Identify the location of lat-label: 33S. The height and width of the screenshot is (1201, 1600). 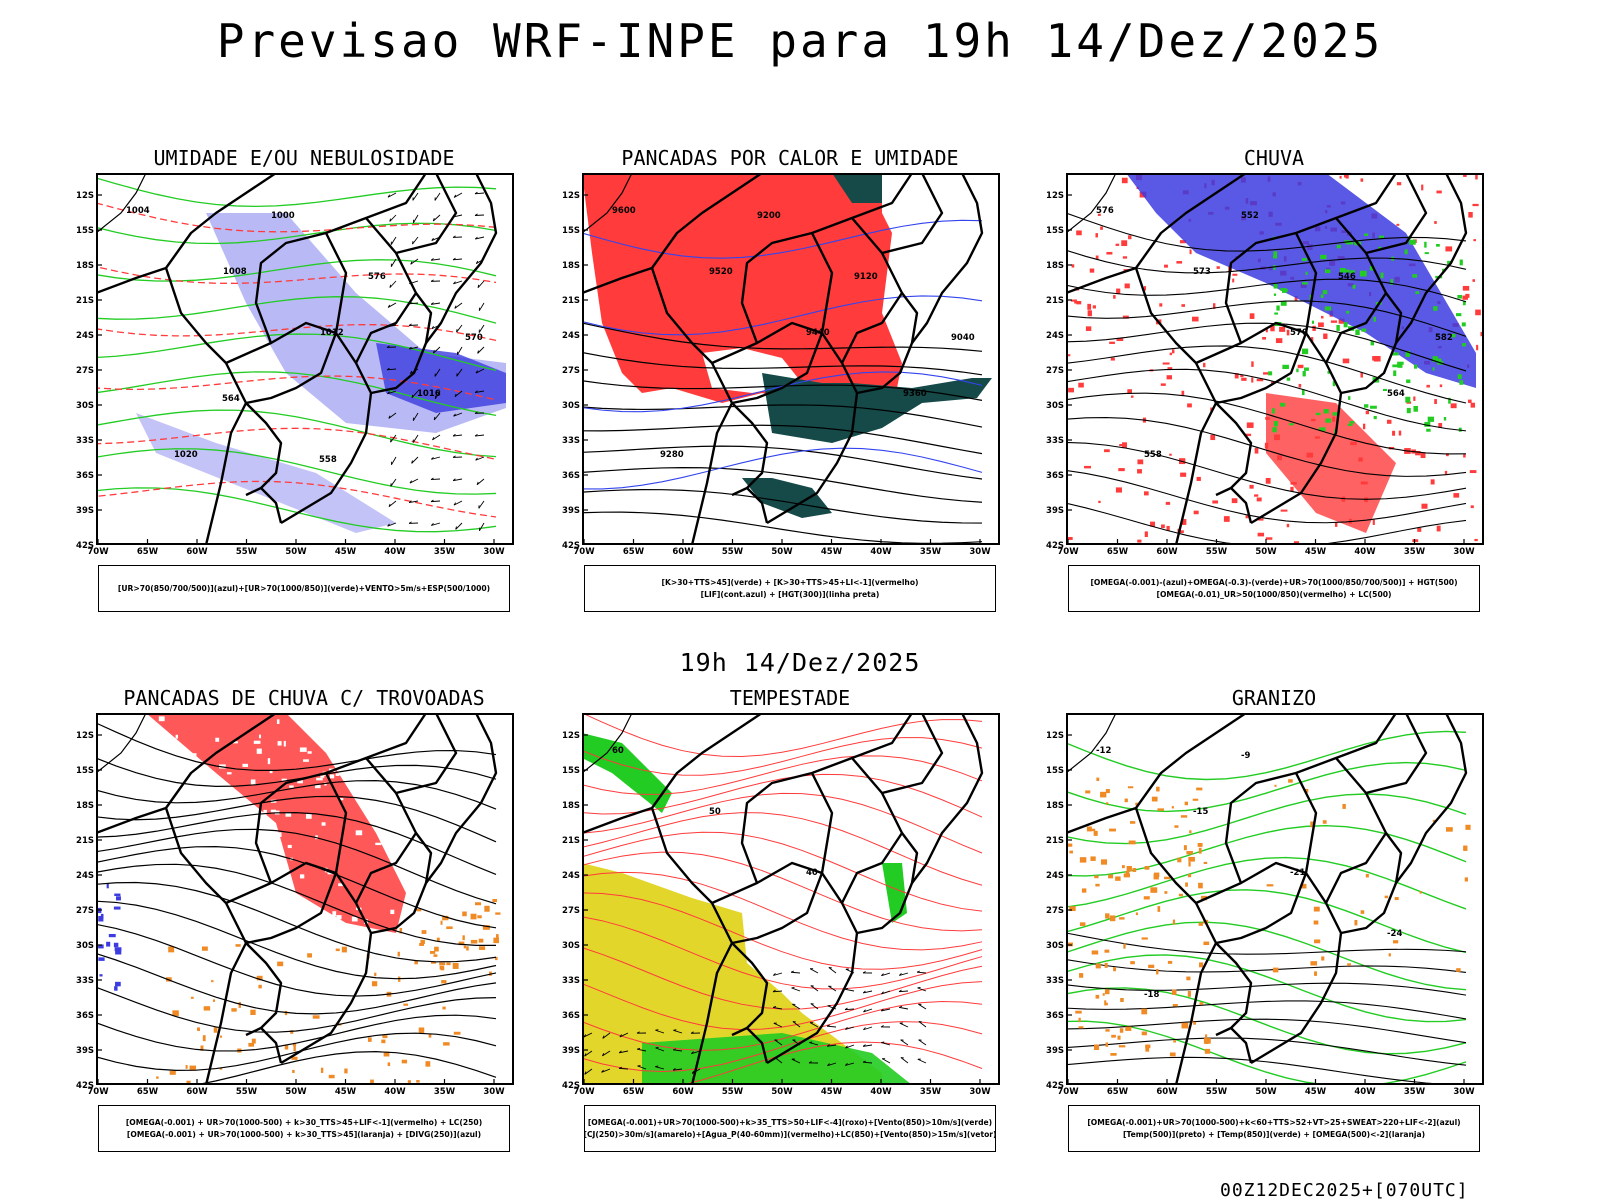
(85, 981).